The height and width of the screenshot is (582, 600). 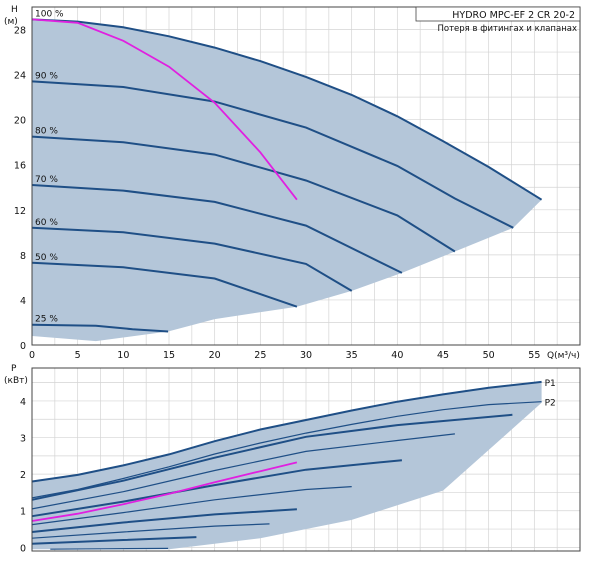 What do you see at coordinates (20, 189) in the screenshot?
I see `head-y-ticks: 0 4 8 12 16 20 24 28` at bounding box center [20, 189].